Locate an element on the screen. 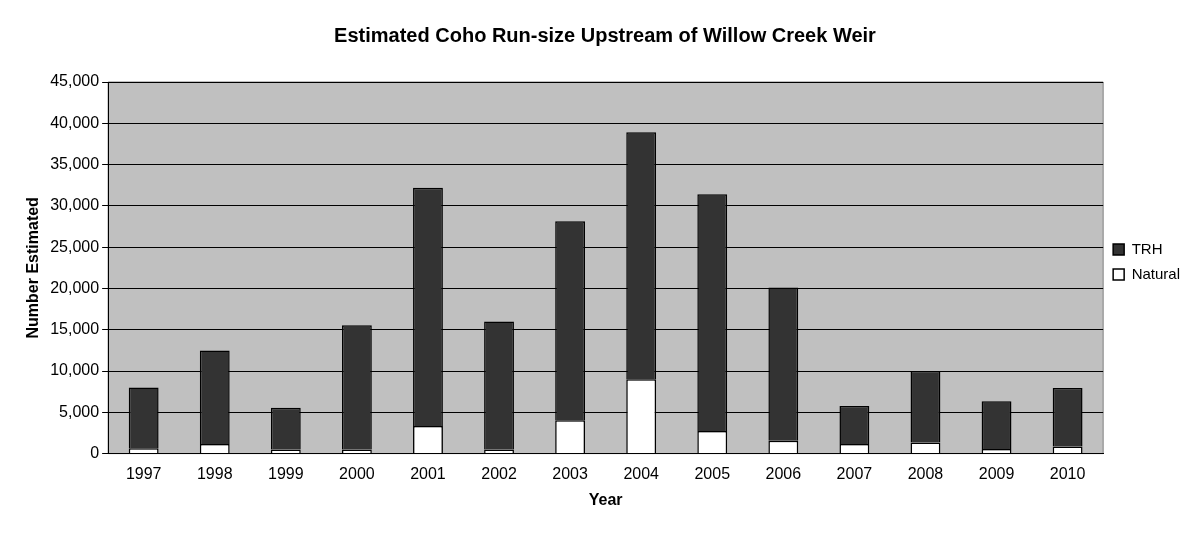  x-tick-label: 1999 is located at coordinates (286, 473).